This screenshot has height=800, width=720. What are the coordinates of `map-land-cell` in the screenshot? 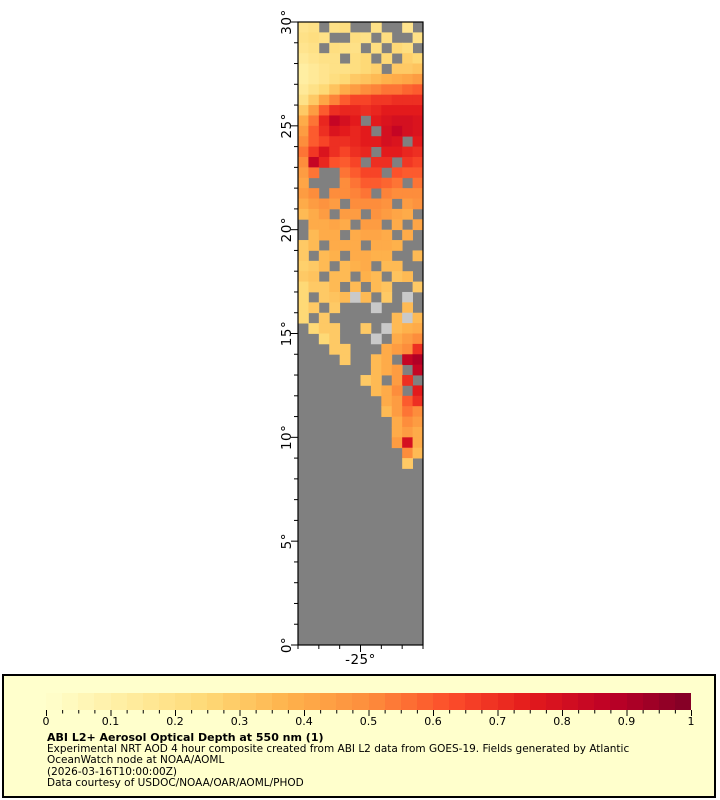 It's located at (407, 297).